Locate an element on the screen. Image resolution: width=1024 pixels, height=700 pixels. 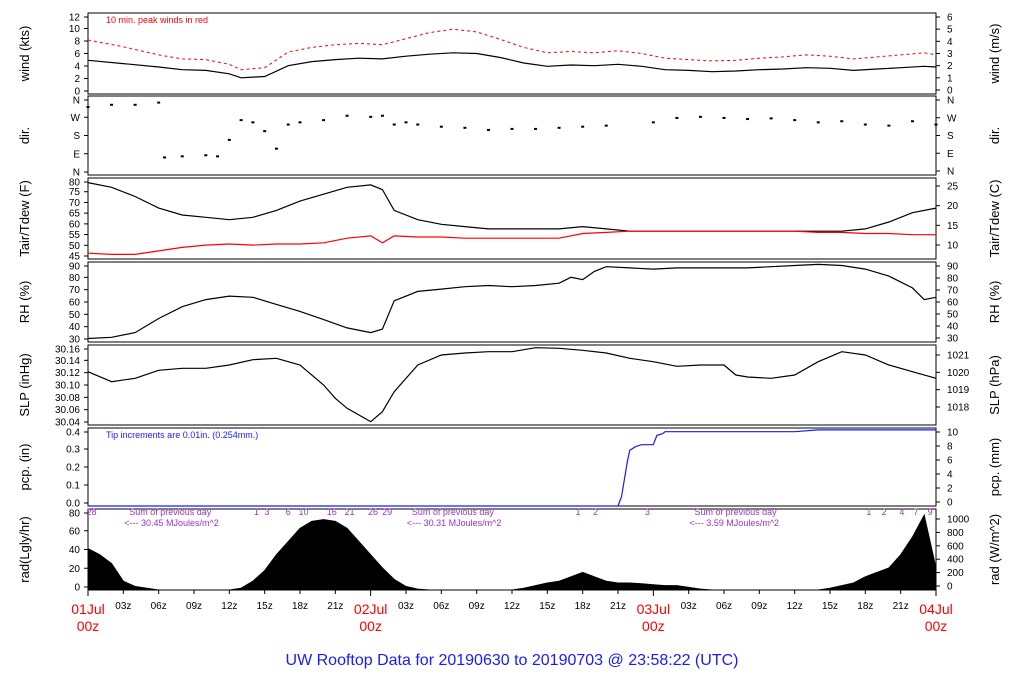
left-tick-label: 30.12 is located at coordinates (67, 373).